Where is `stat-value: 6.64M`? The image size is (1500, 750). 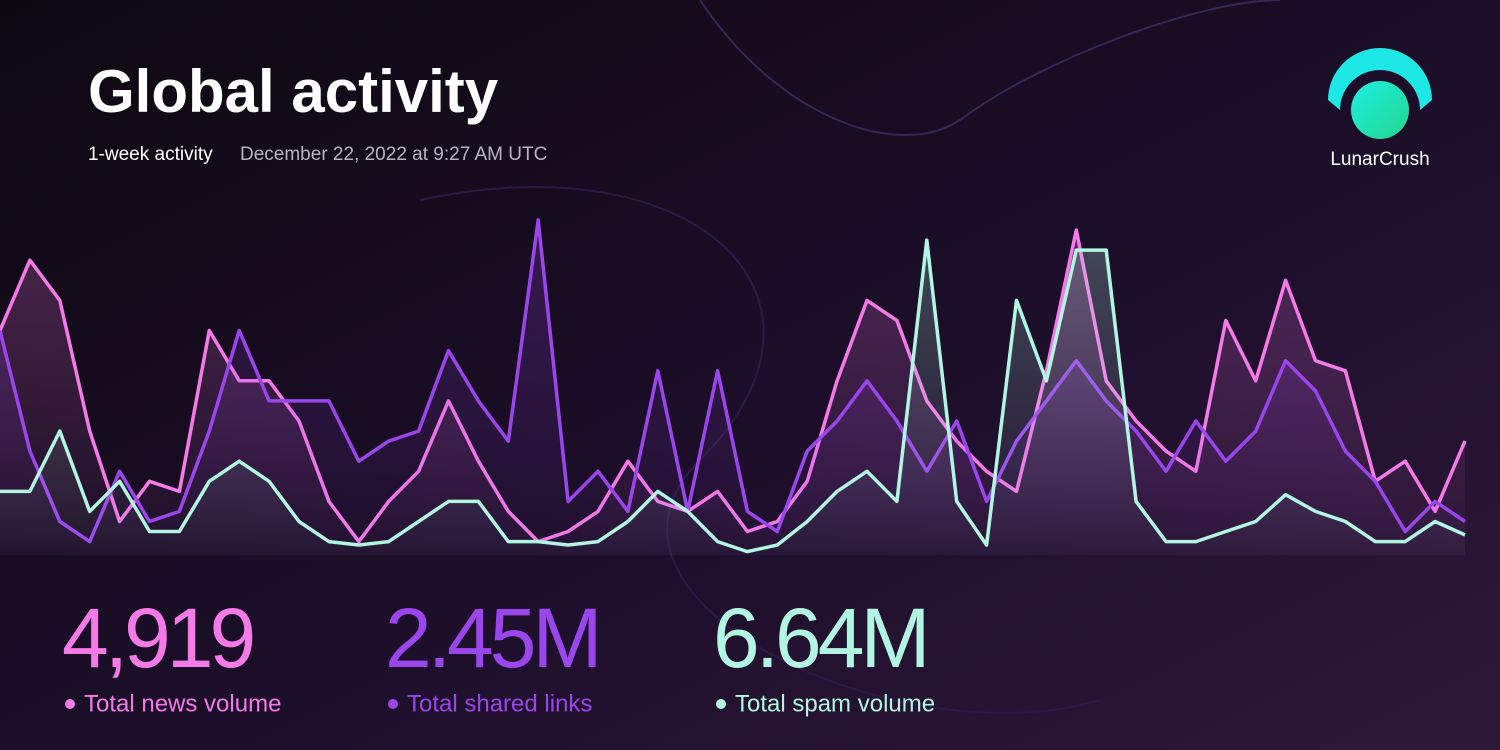 stat-value: 6.64M is located at coordinates (819, 638).